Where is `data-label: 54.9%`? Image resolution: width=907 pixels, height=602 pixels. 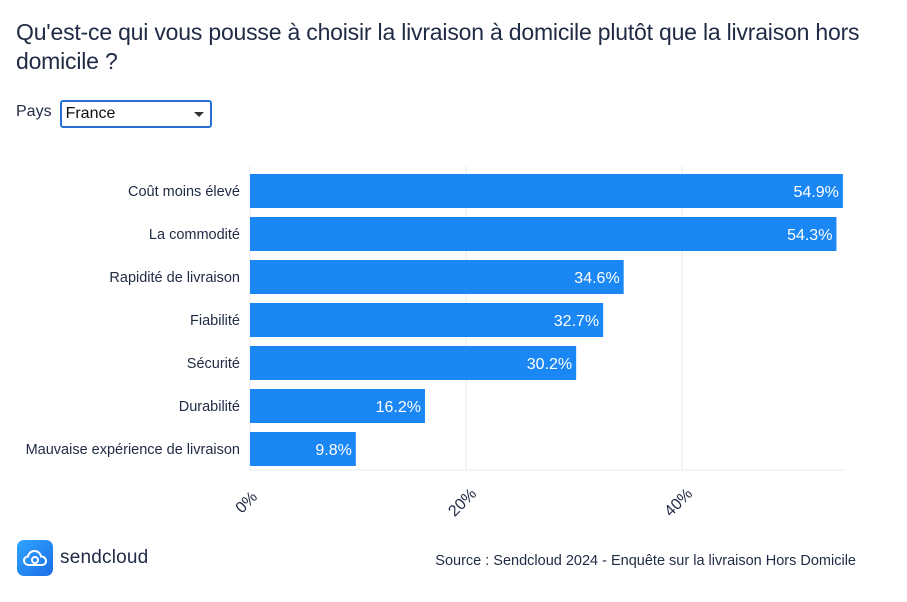
data-label: 54.9% is located at coordinates (816, 192).